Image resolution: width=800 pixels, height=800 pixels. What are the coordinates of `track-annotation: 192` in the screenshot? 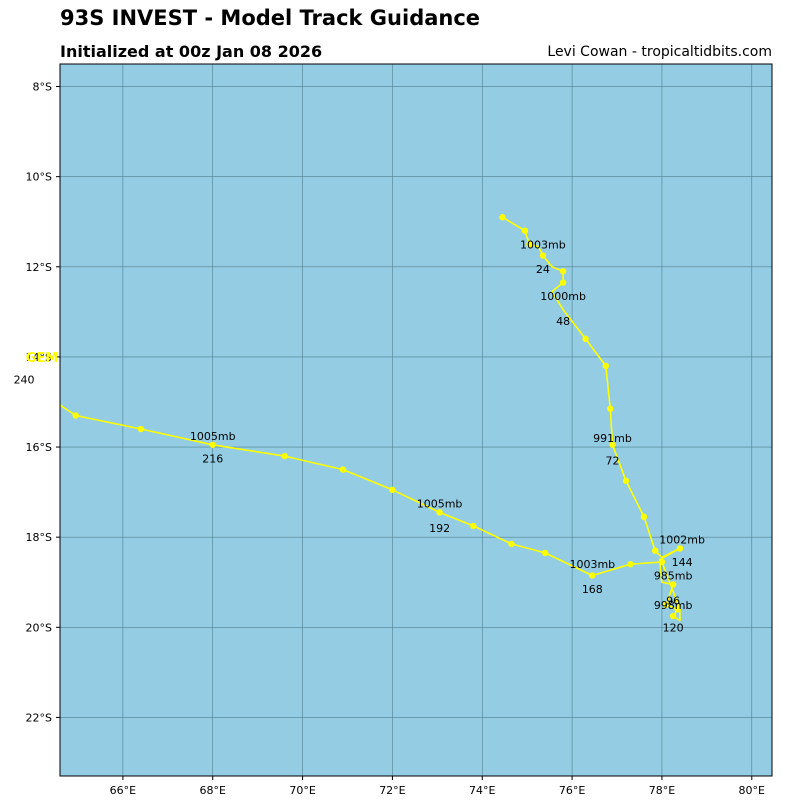 It's located at (439, 528).